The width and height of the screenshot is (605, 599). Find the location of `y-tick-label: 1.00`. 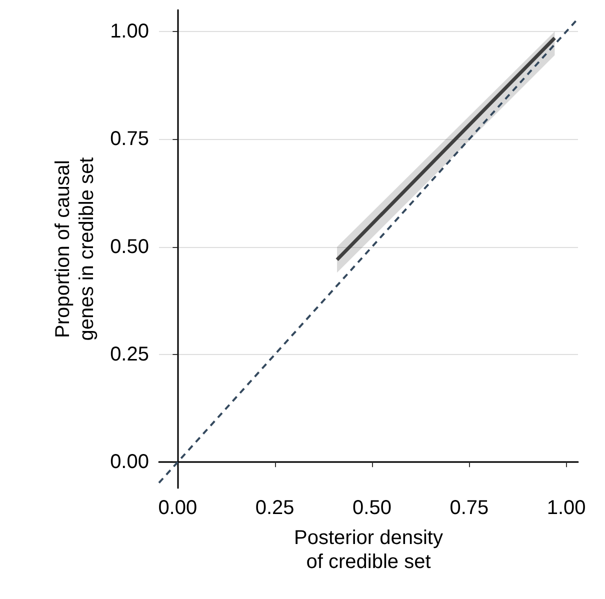

y-tick-label: 1.00 is located at coordinates (129, 31).